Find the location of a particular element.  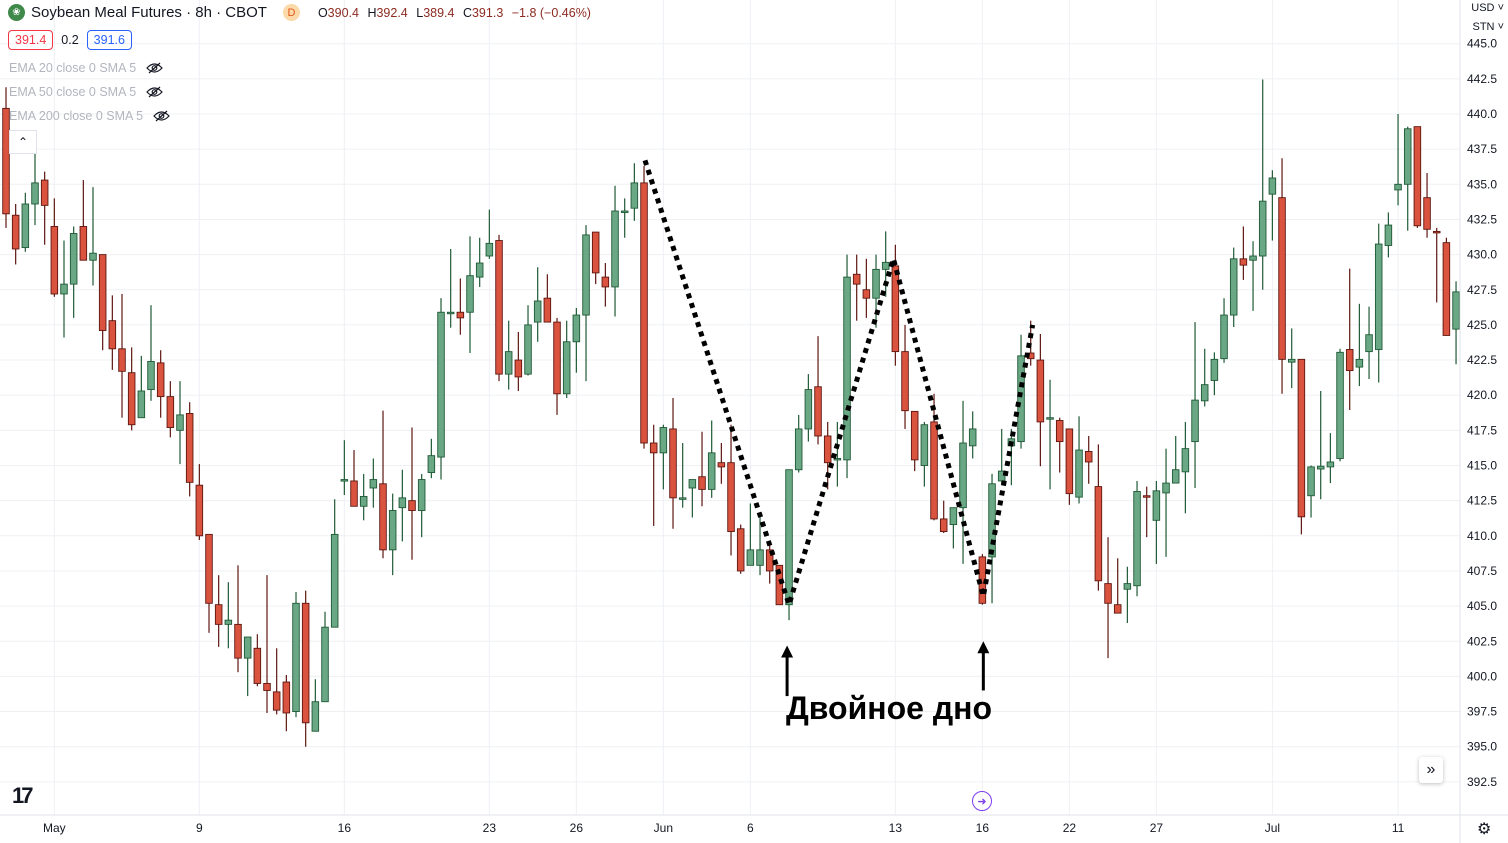

price-tick-label: 442.5 is located at coordinates (1482, 79).